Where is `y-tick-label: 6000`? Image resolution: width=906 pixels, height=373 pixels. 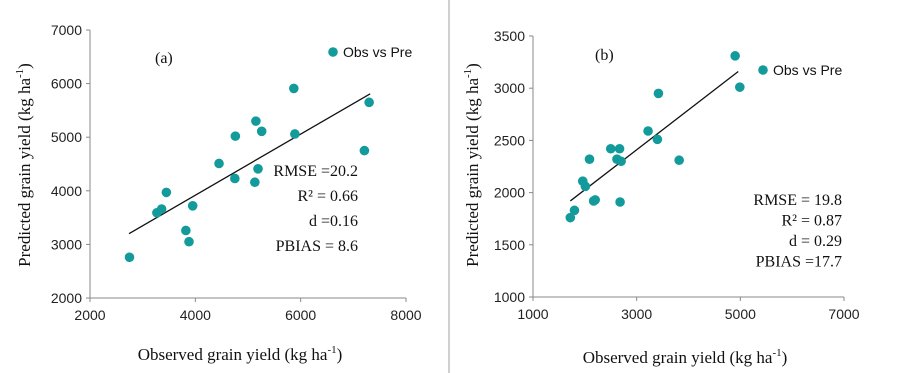
y-tick-label: 6000 is located at coordinates (66, 84).